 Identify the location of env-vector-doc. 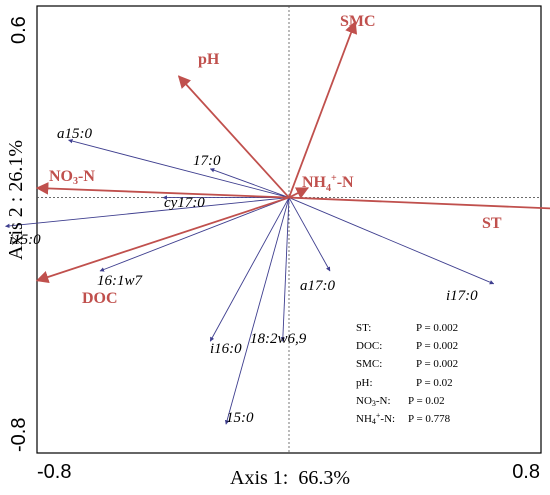
(162, 240).